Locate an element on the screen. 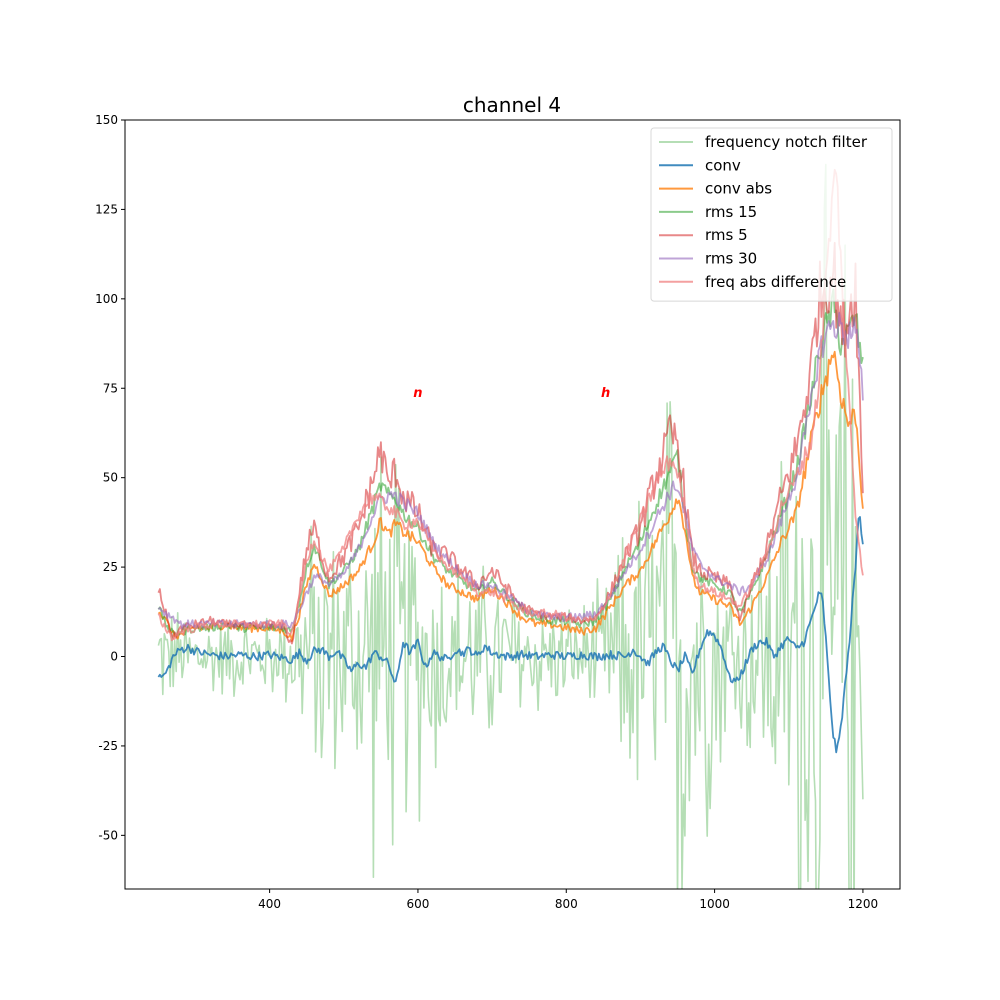 Image resolution: width=1000 pixels, height=1000 pixels. legend-label-frequency-notch-filter: frequency notch filter is located at coordinates (786, 142).